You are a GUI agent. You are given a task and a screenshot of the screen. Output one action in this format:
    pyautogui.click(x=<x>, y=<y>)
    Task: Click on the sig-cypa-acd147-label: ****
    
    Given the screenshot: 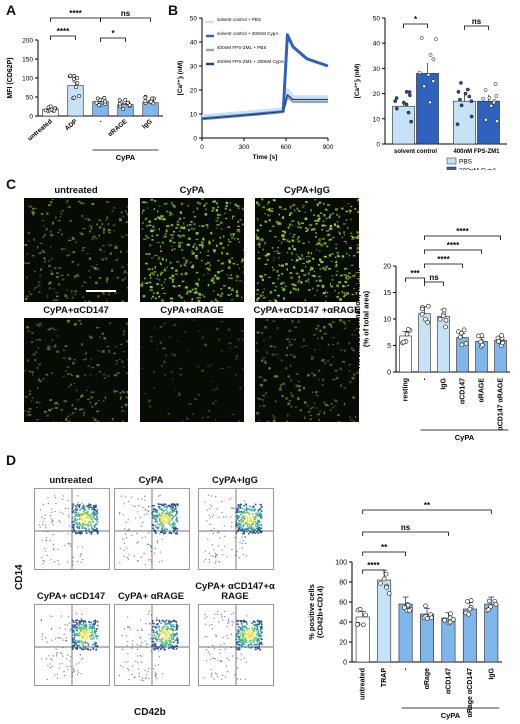 What is the action you would take?
    pyautogui.click(x=443, y=259)
    